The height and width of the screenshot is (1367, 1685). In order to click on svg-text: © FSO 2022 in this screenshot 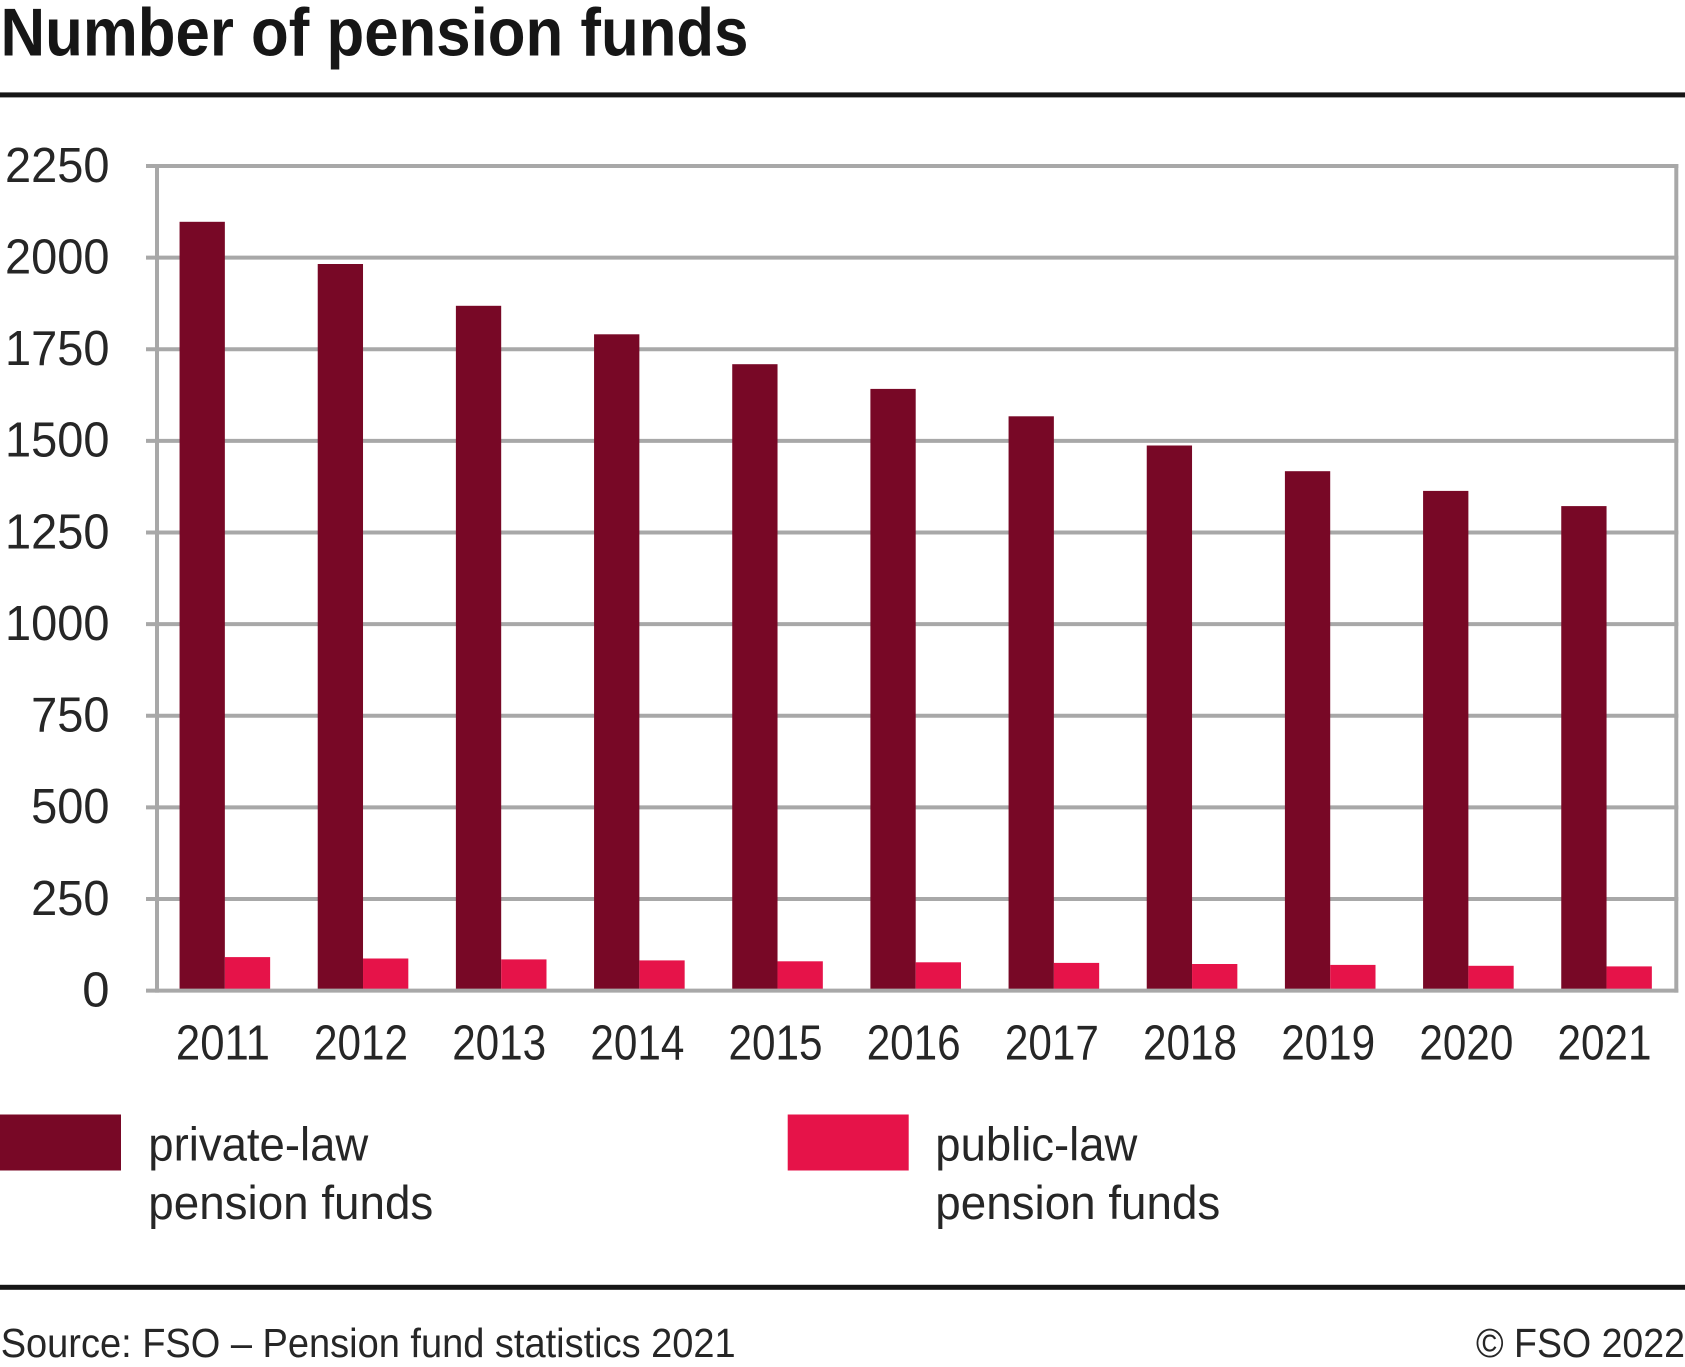, I will do `click(1580, 1343)`.